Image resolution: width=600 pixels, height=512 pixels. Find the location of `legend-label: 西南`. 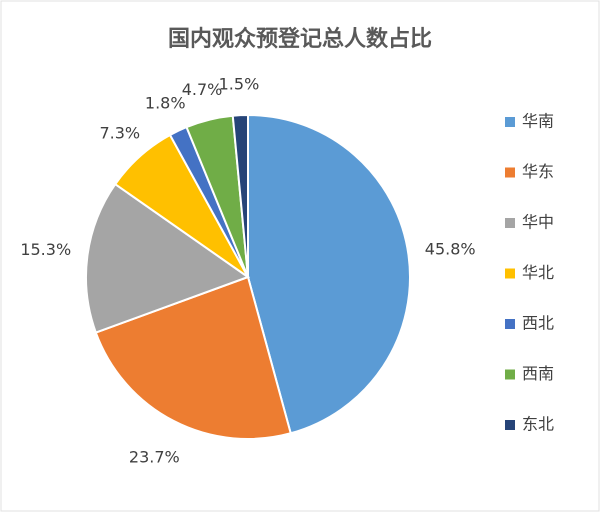

legend-label: 西南 is located at coordinates (538, 373).